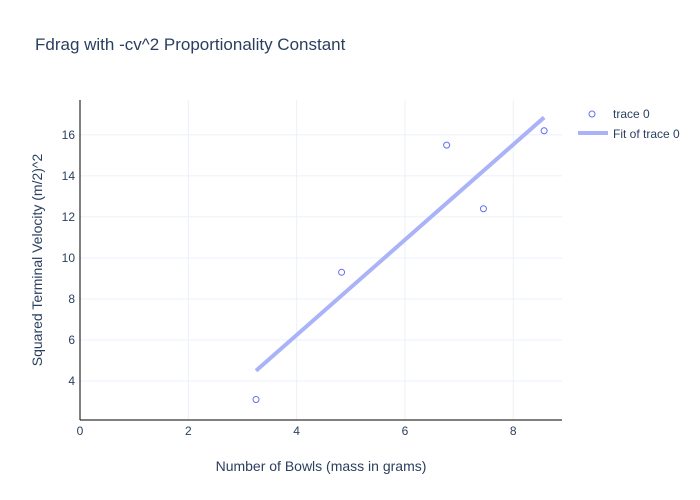 This screenshot has height=500, width=700. What do you see at coordinates (71, 340) in the screenshot?
I see `y-tick-label: 6` at bounding box center [71, 340].